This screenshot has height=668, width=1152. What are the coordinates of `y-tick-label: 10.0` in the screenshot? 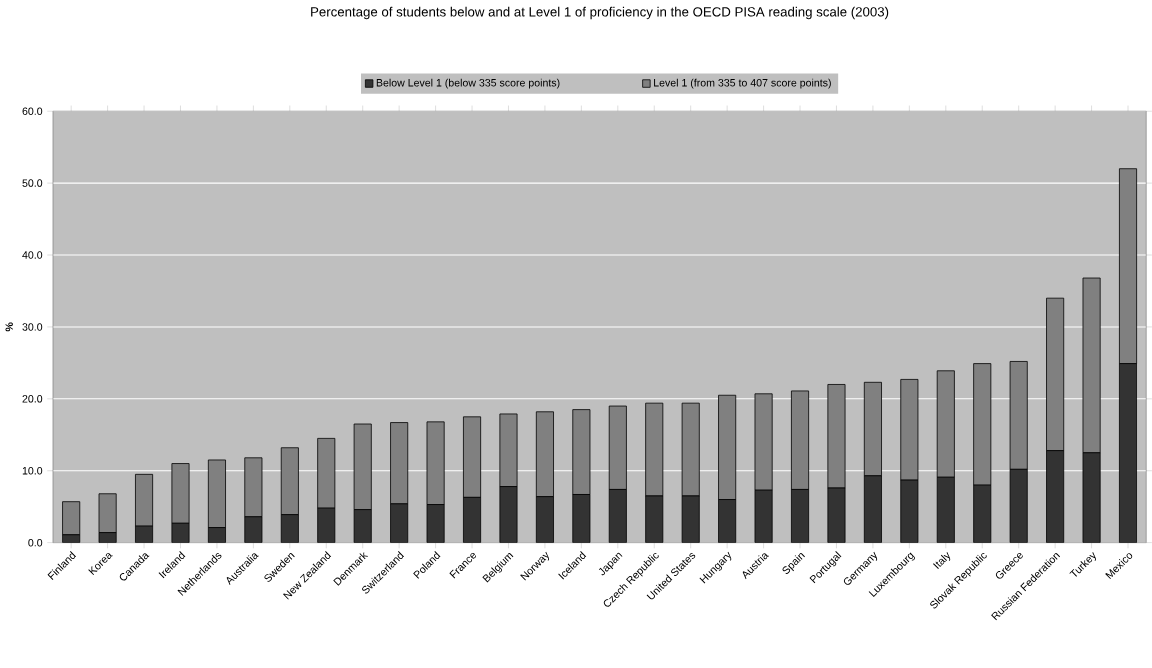 It's located at (32, 470).